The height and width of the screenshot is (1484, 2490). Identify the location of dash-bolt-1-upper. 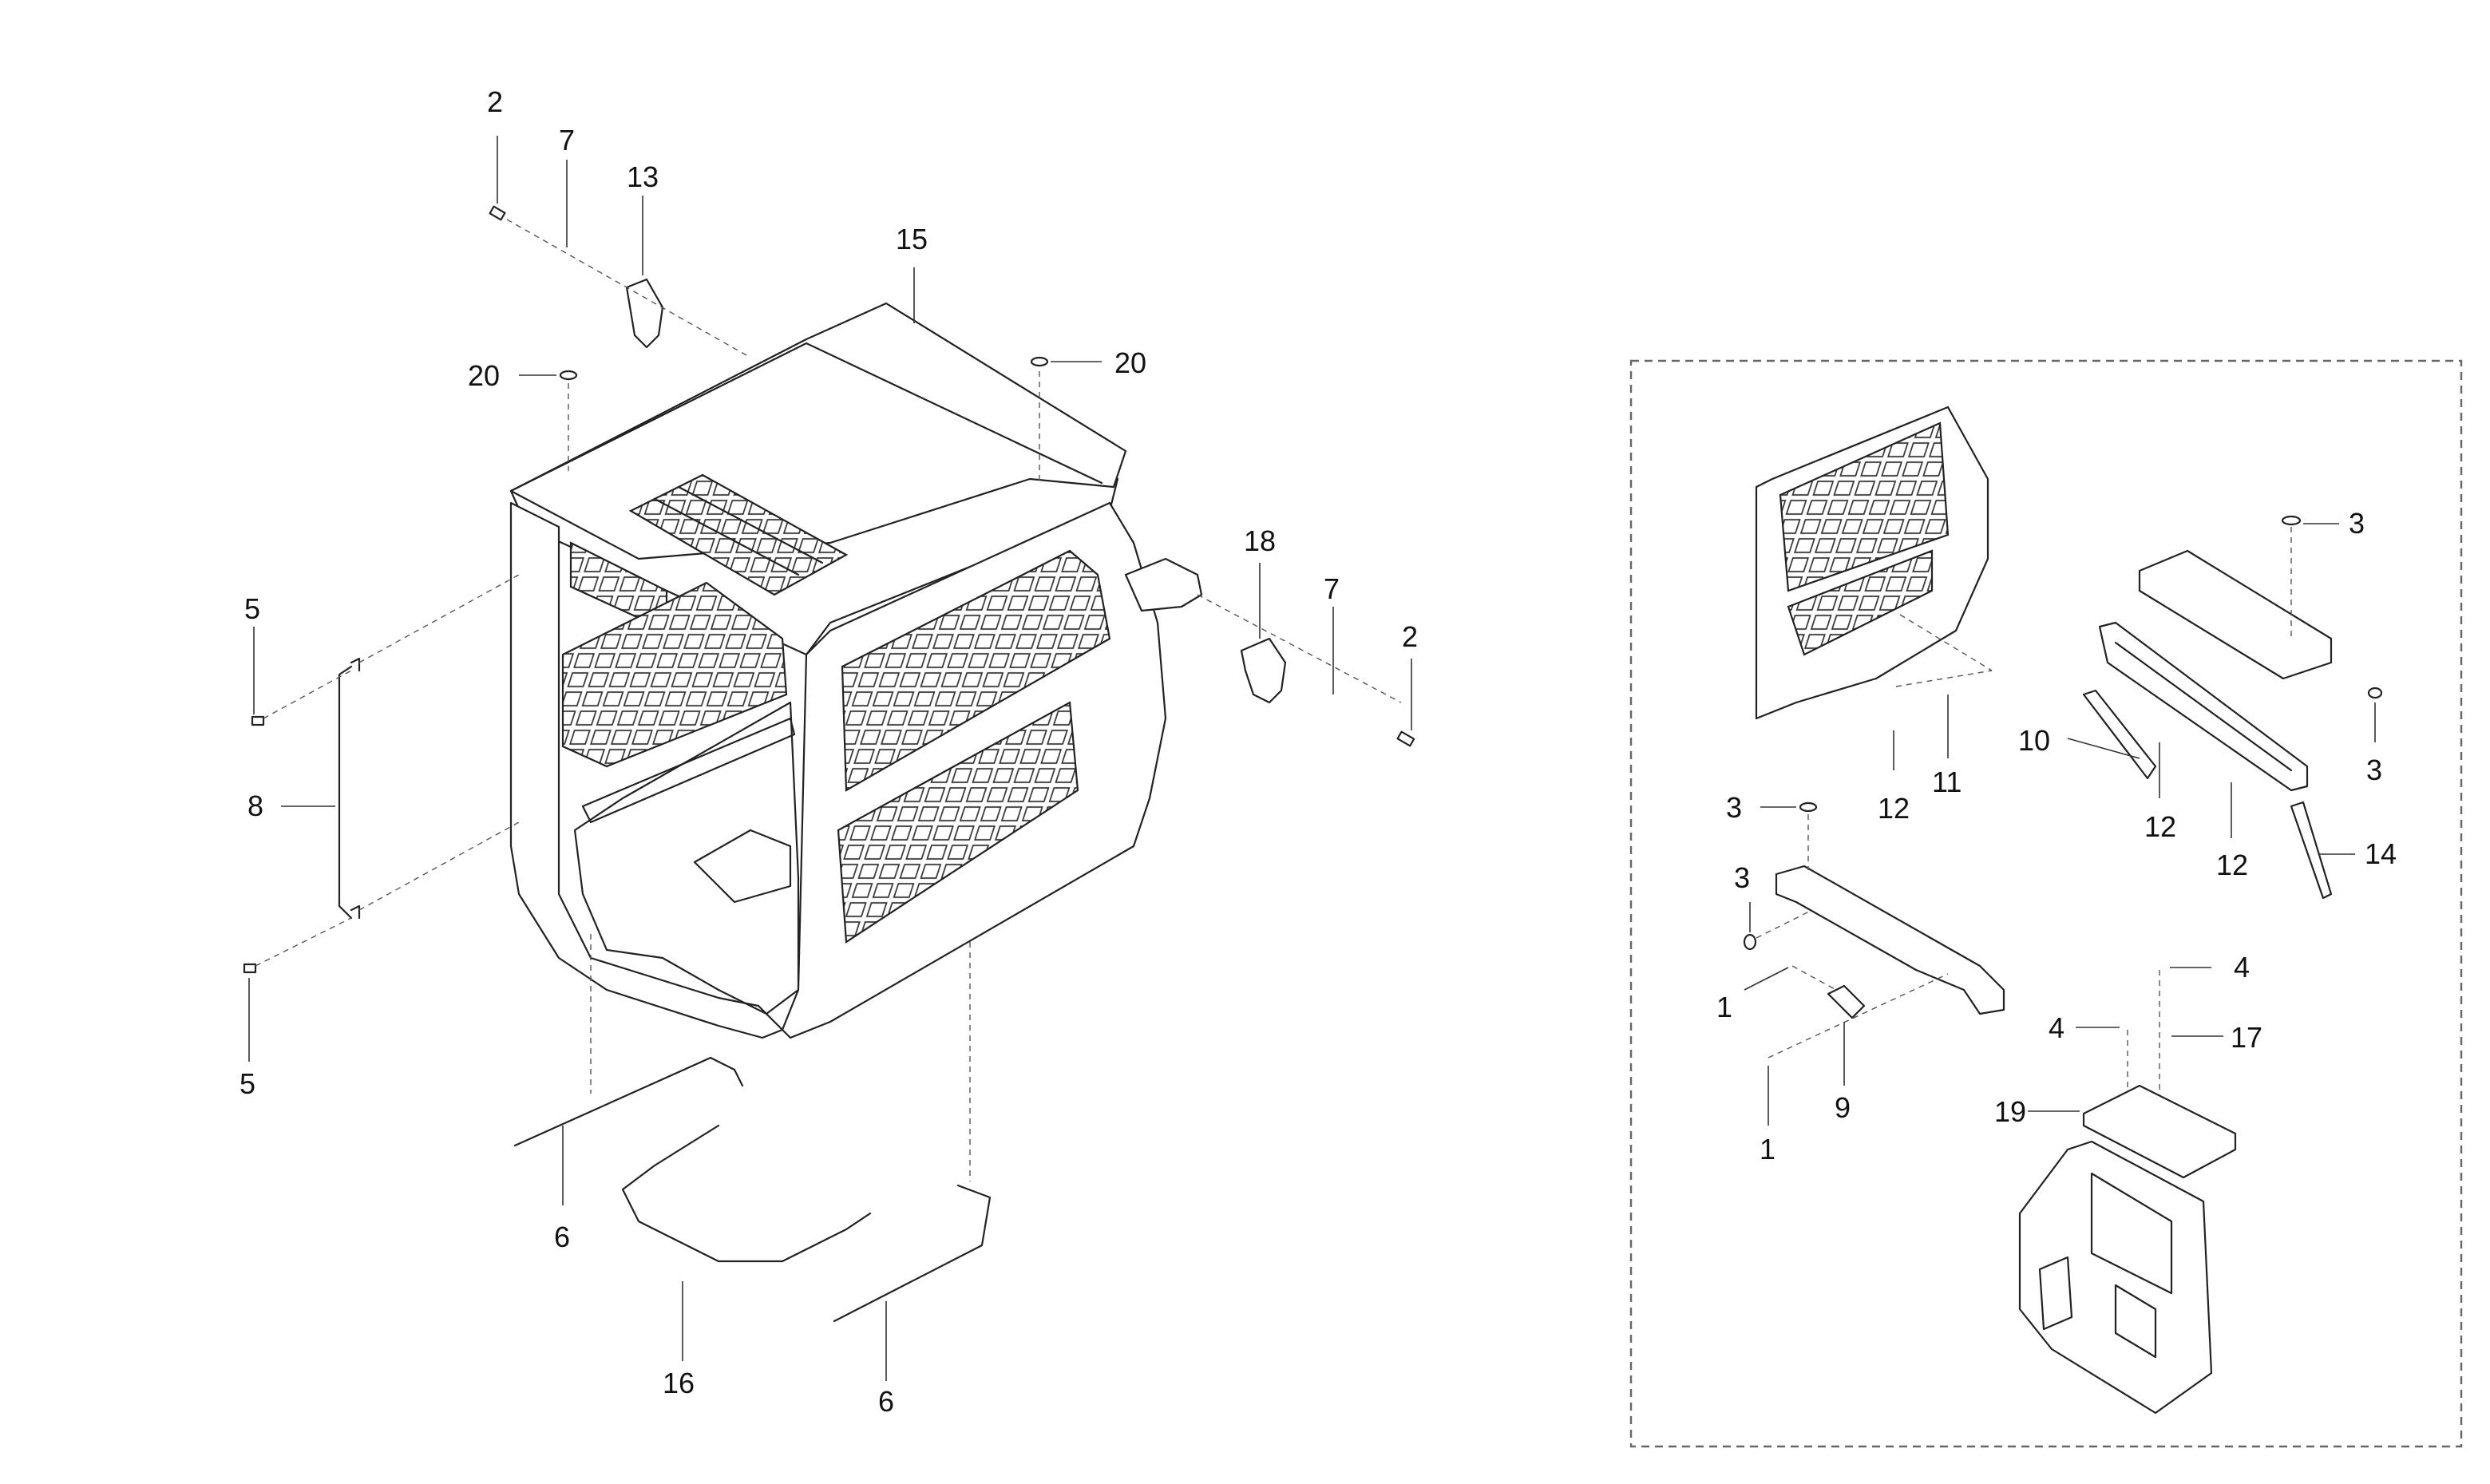
(1814, 978).